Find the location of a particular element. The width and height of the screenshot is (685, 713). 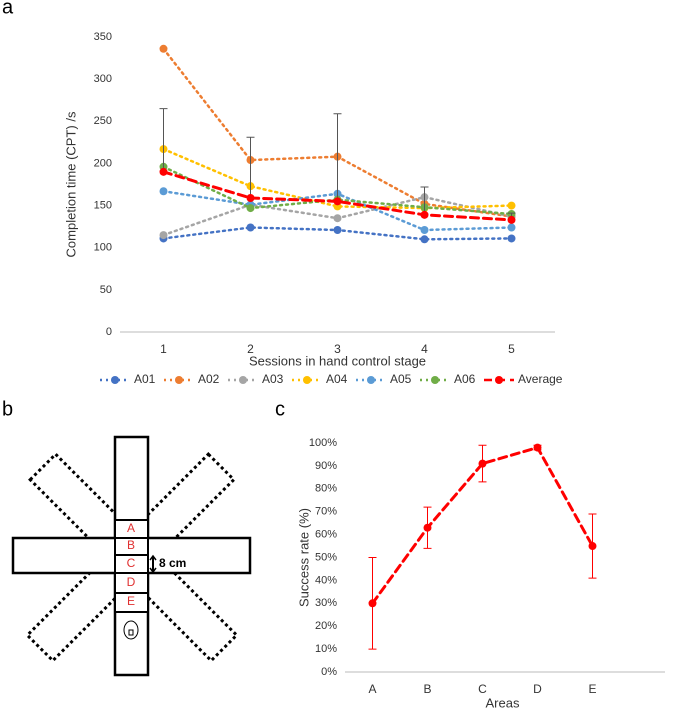

zone-frame is located at coordinates (131, 566).